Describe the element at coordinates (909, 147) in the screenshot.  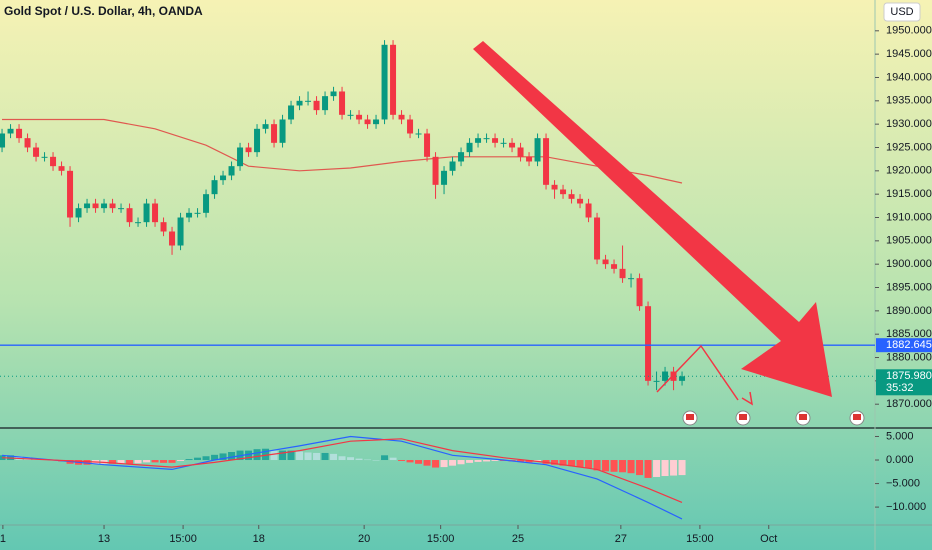
I see `price-tick-label: 1925.000` at that location.